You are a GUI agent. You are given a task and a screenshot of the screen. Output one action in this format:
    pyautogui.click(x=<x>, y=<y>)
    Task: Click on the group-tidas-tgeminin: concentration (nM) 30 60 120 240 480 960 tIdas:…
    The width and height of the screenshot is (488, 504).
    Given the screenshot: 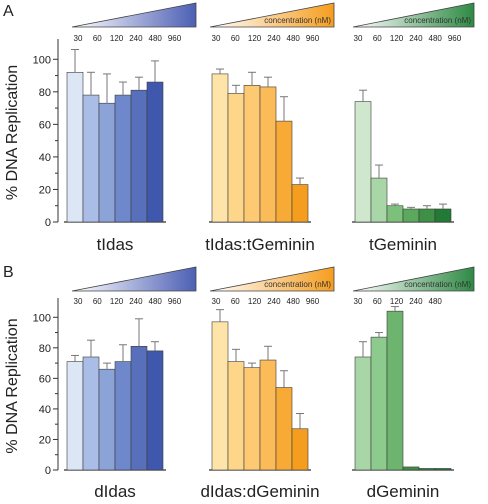 What is the action you would take?
    pyautogui.click(x=270, y=128)
    